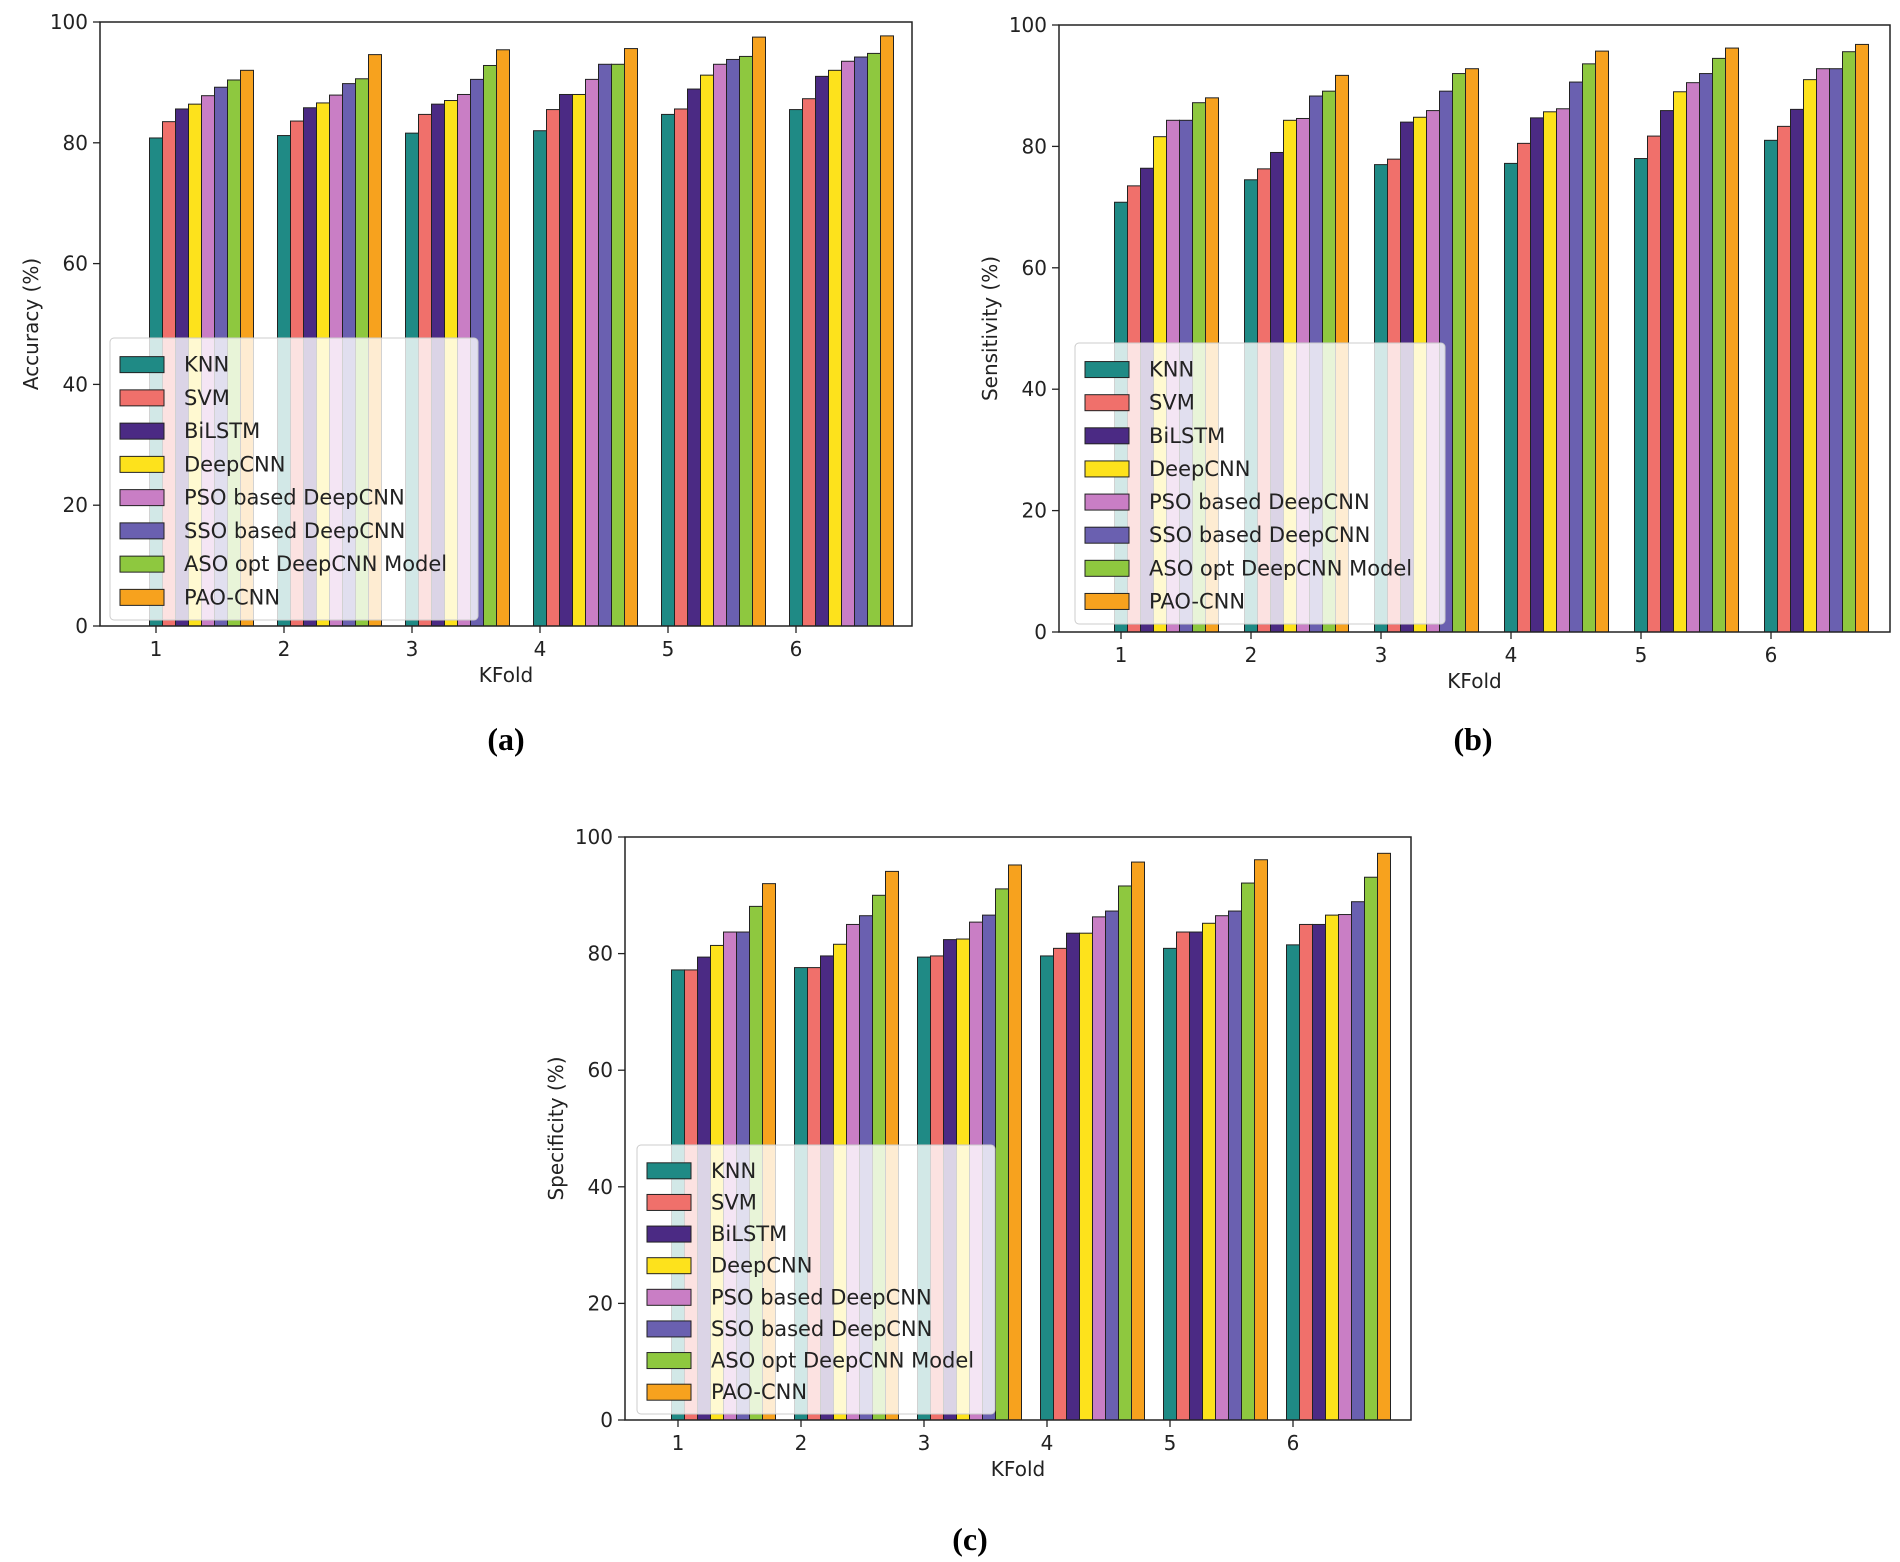 Image resolution: width=1900 pixels, height=1562 pixels. What do you see at coordinates (821, 1329) in the screenshot?
I see `legend-label: SSO based DeepCNN` at bounding box center [821, 1329].